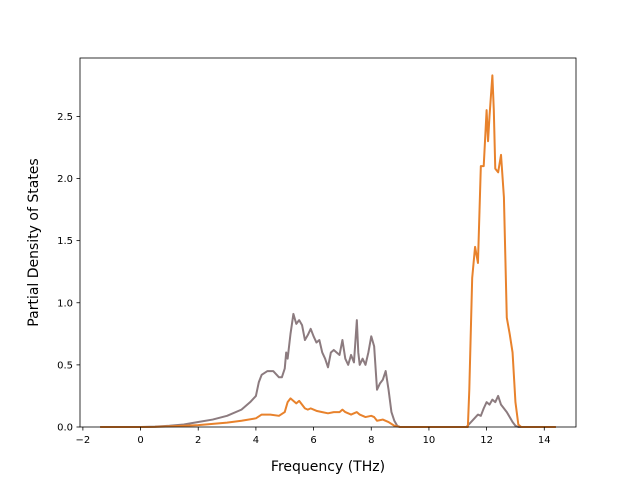  I want to click on y-tick-label: 0.0, so click(65, 428).